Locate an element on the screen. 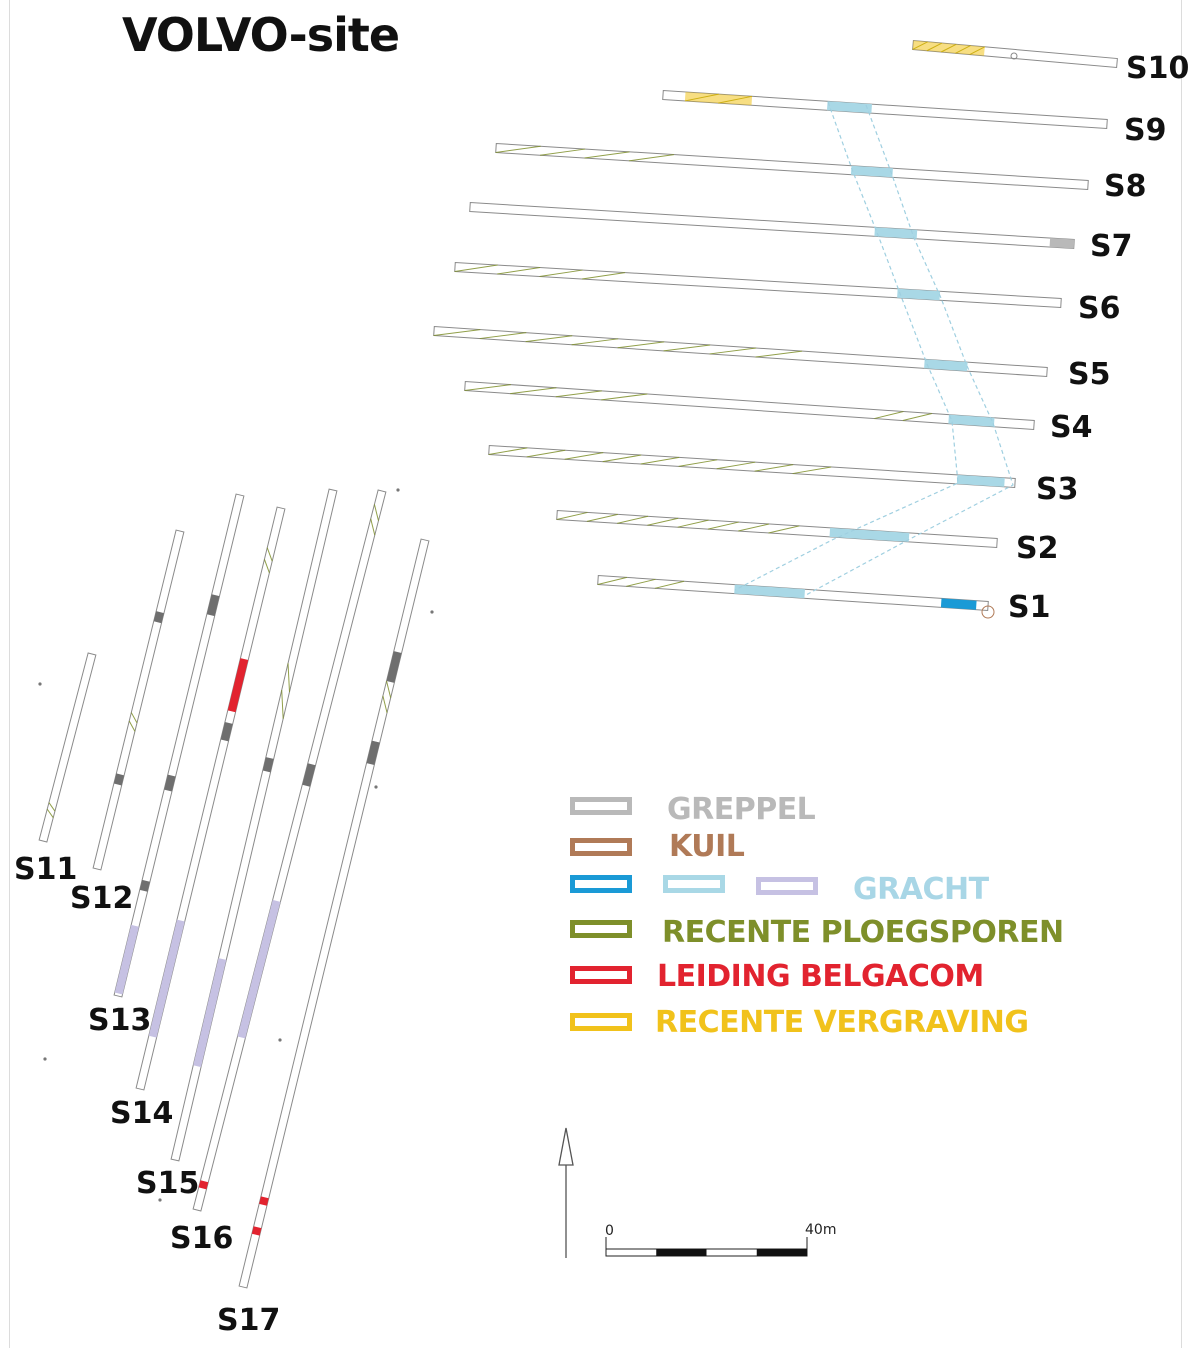  legend-swatch-vergraving is located at coordinates (601, 1022).